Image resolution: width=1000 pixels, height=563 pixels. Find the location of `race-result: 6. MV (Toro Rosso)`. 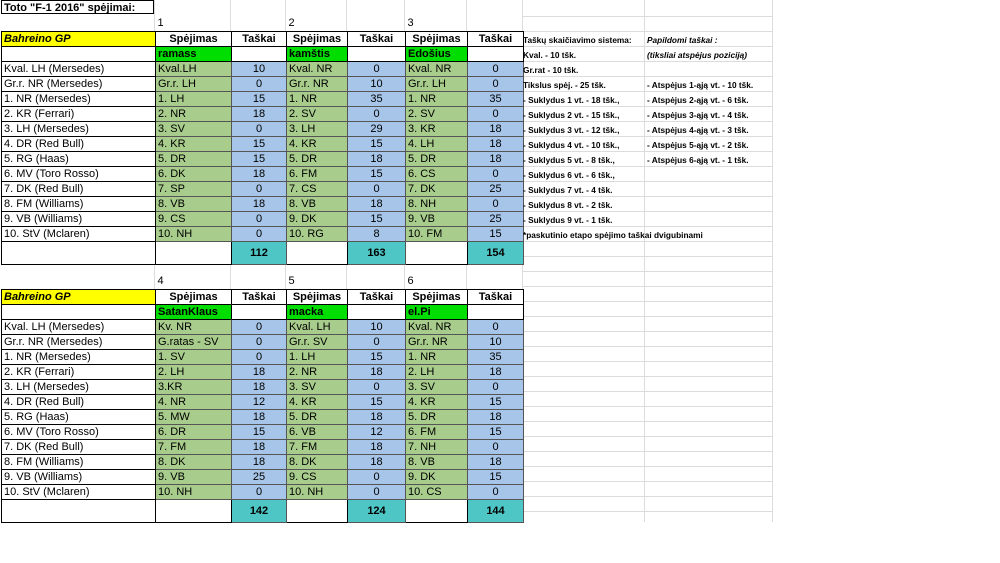

race-result: 6. MV (Toro Rosso) is located at coordinates (78, 431).